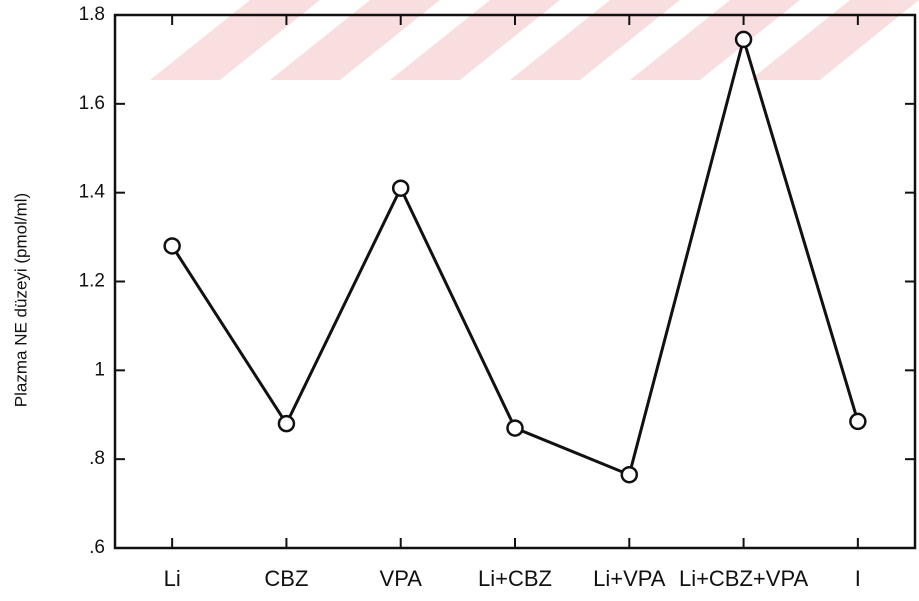  What do you see at coordinates (97, 547) in the screenshot?
I see `y-tick-label: .6` at bounding box center [97, 547].